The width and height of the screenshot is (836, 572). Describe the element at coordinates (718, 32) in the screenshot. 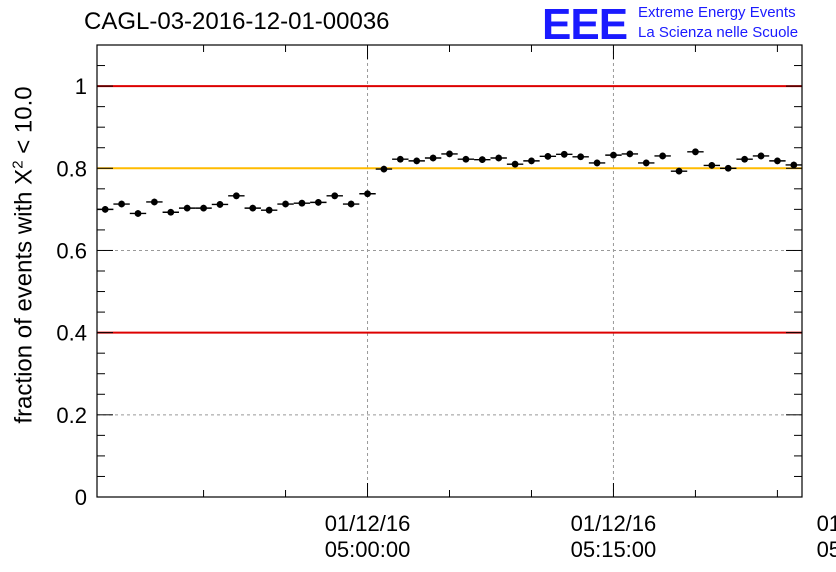

I see `logo-line-2: La Scienza nelle Scuole` at that location.